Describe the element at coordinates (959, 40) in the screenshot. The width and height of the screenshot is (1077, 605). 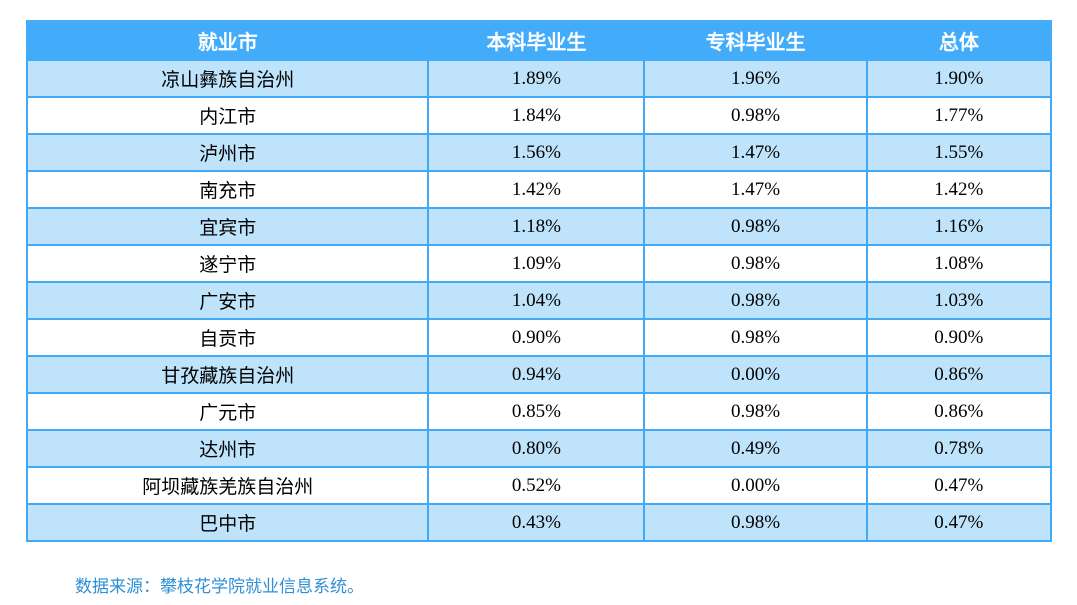
I see `col-header-overall: 总体` at that location.